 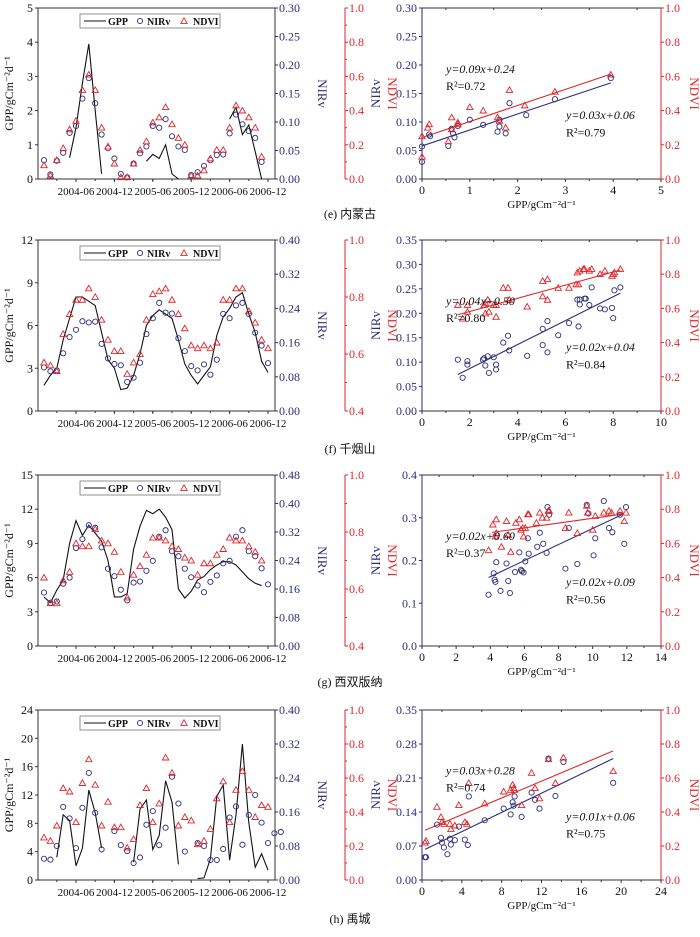 What do you see at coordinates (150, 21) in the screenshot?
I see `legend-box` at bounding box center [150, 21].